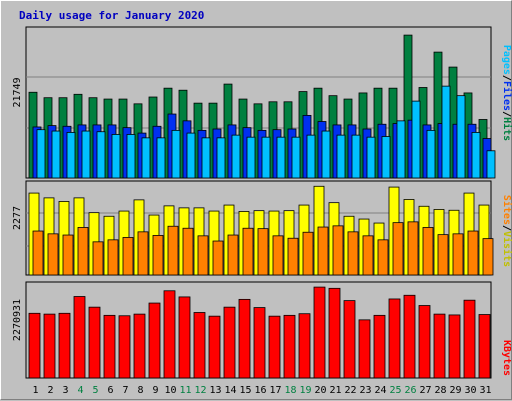  Describe the element at coordinates (95, 390) in the screenshot. I see `x-tick-label: 5` at that location.